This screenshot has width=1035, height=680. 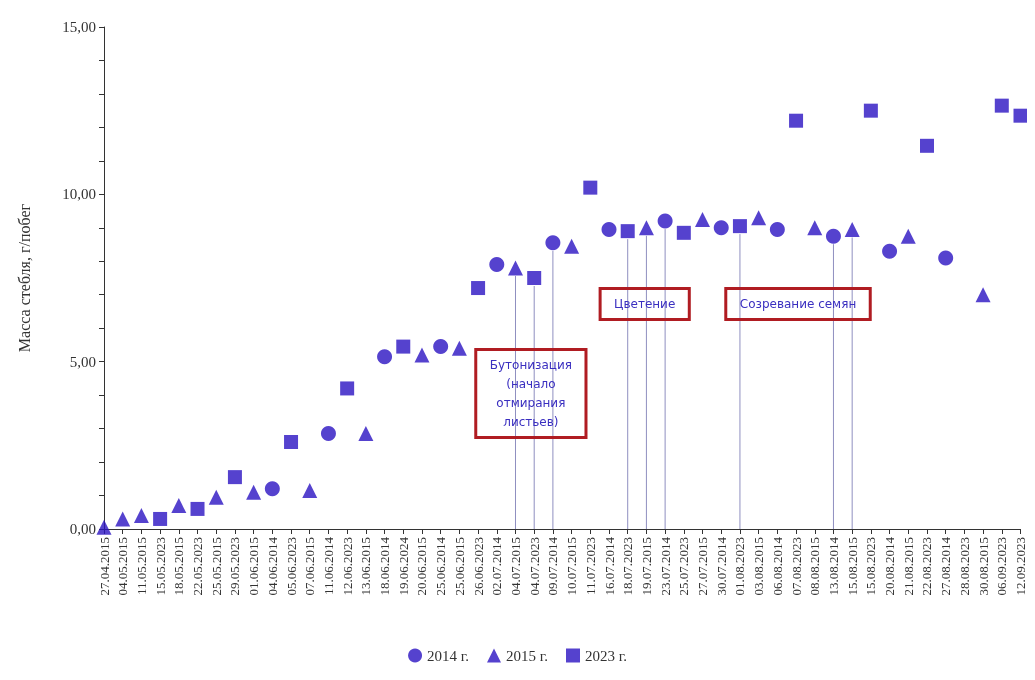 What do you see at coordinates (852, 566) in the screenshot?
I see `x-tick-label: 15.08.2015` at bounding box center [852, 566].